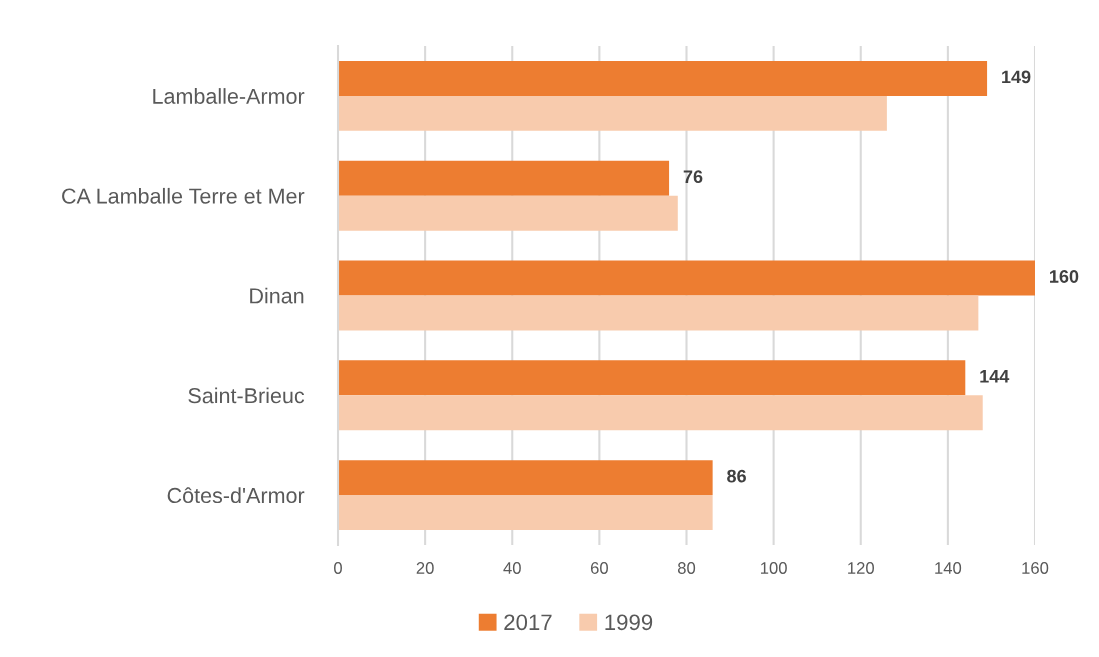  I want to click on data-label: 144, so click(995, 376).